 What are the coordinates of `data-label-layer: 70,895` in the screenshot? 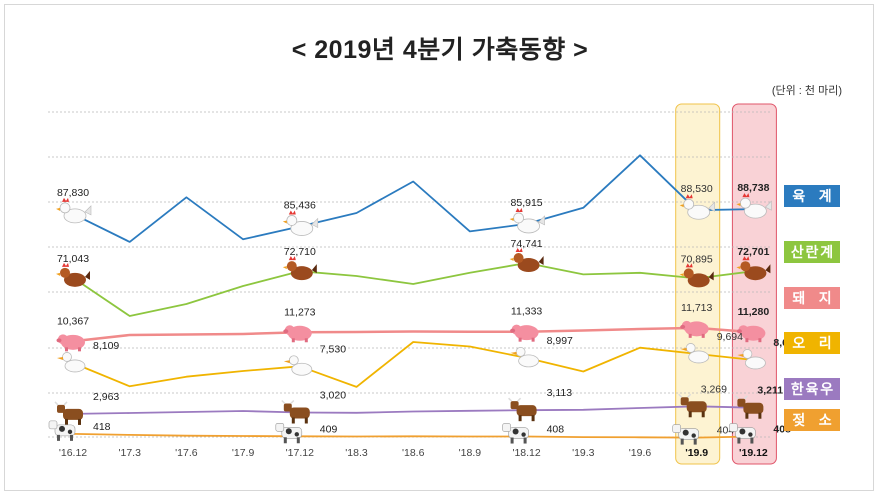 It's located at (697, 259).